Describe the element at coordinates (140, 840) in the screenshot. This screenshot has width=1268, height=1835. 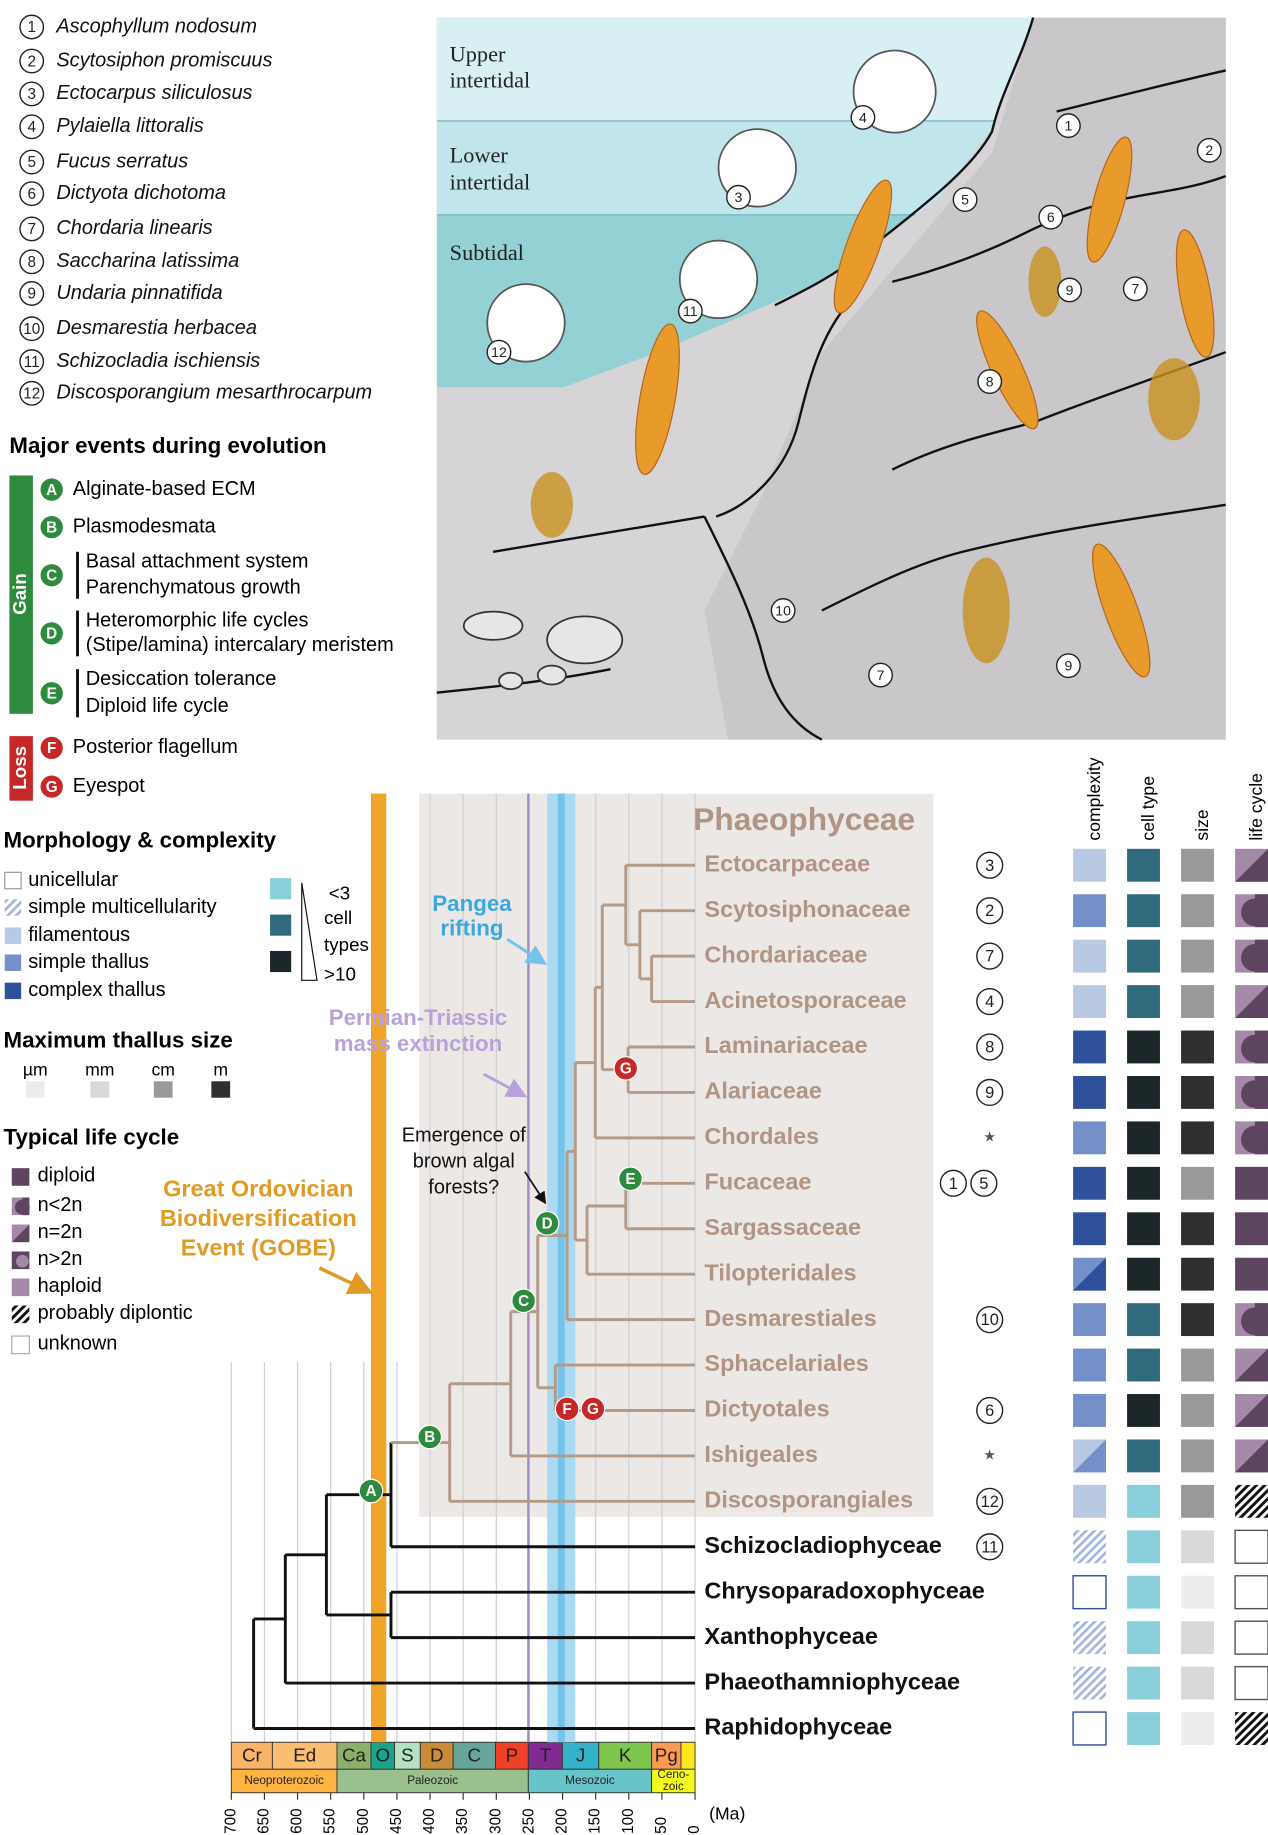
I see `morph-title: Morphology & complexity` at that location.